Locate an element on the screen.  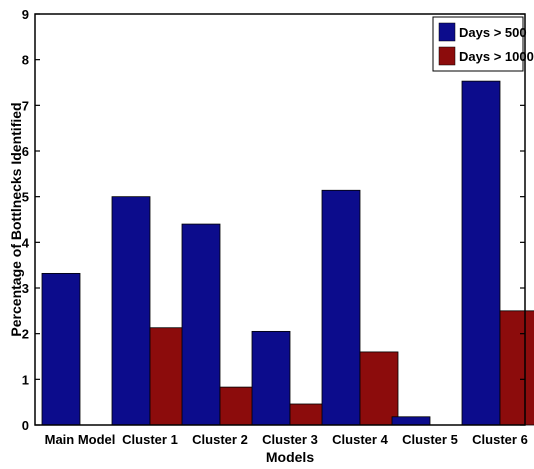
y-tick-label: 7 is located at coordinates (25, 105).